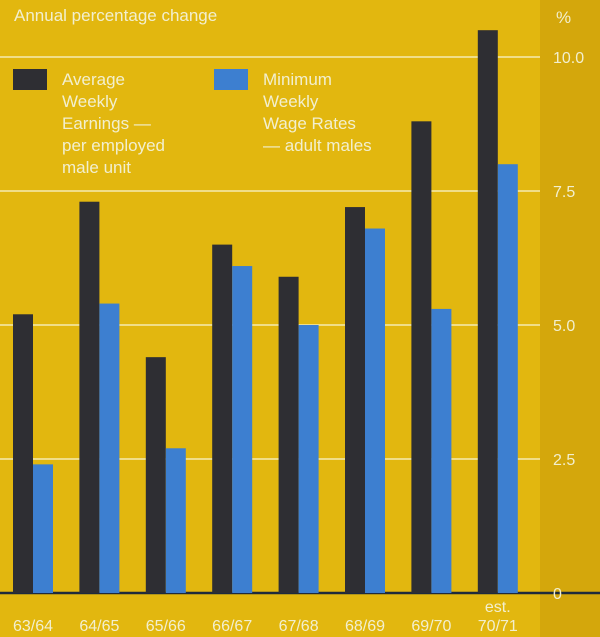 This screenshot has height=637, width=600. Describe the element at coordinates (431, 626) in the screenshot. I see `x-tick-label: 69/70` at that location.